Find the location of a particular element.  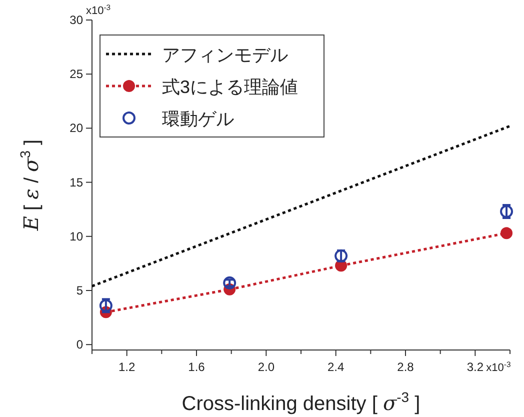

x-tick-label: 2.4 is located at coordinates (335, 367).